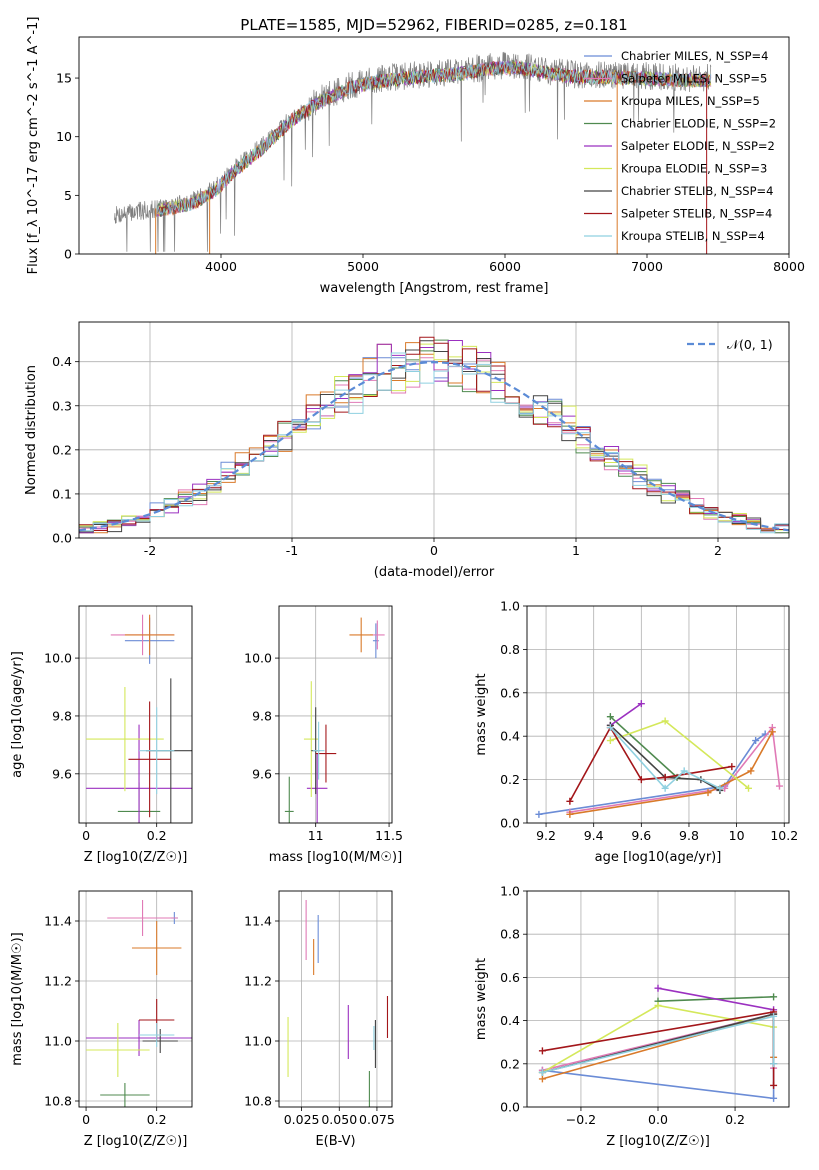  I want to click on y-tick-label: 0.6, so click(510, 977).